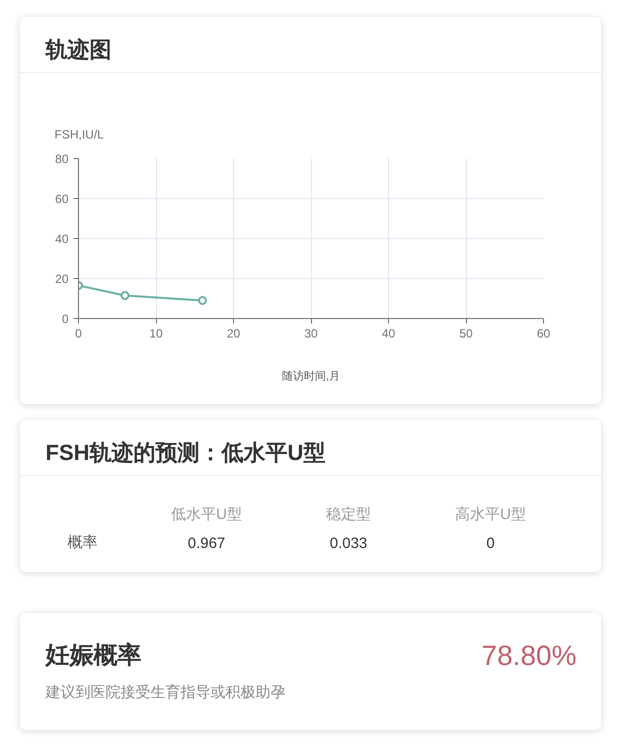  Describe the element at coordinates (165, 692) in the screenshot. I see `text: 建议到医院接受生育指导或积极助孕` at that location.